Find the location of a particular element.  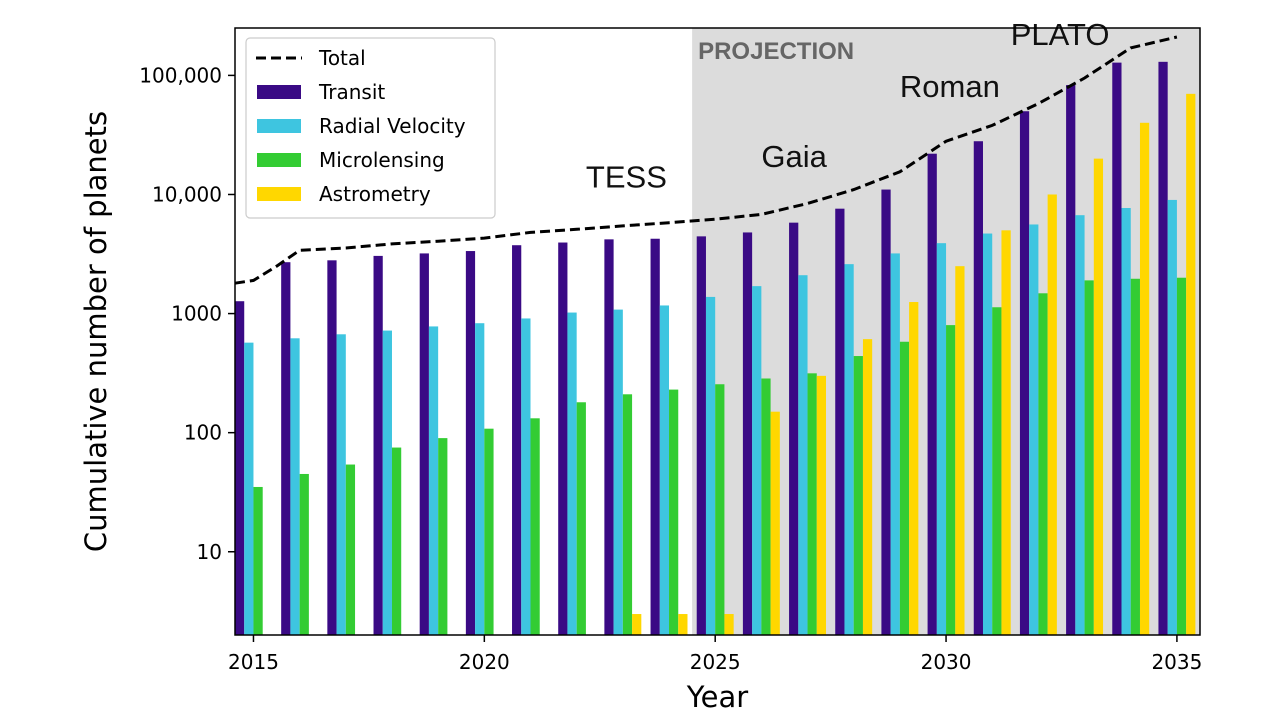

legend-swatch-microlensing is located at coordinates (279, 160).